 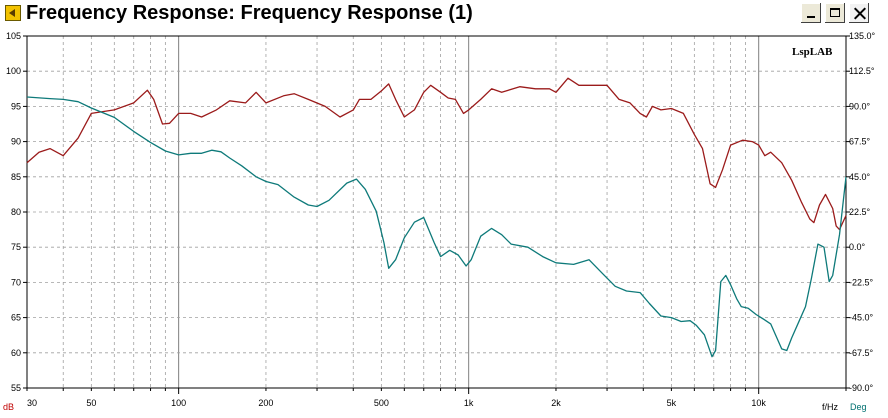 What do you see at coordinates (857, 247) in the screenshot?
I see `right-tick-label: 0.0°` at bounding box center [857, 247].